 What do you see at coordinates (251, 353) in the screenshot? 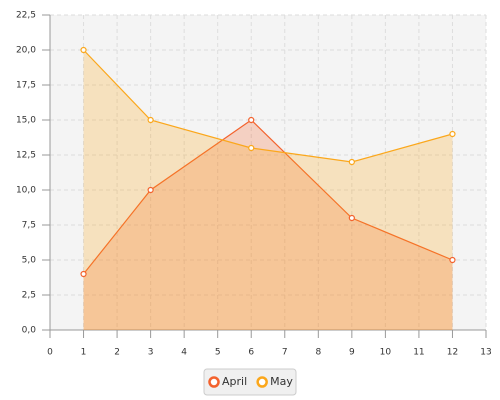
I see `x-tick-label: 6` at bounding box center [251, 353].